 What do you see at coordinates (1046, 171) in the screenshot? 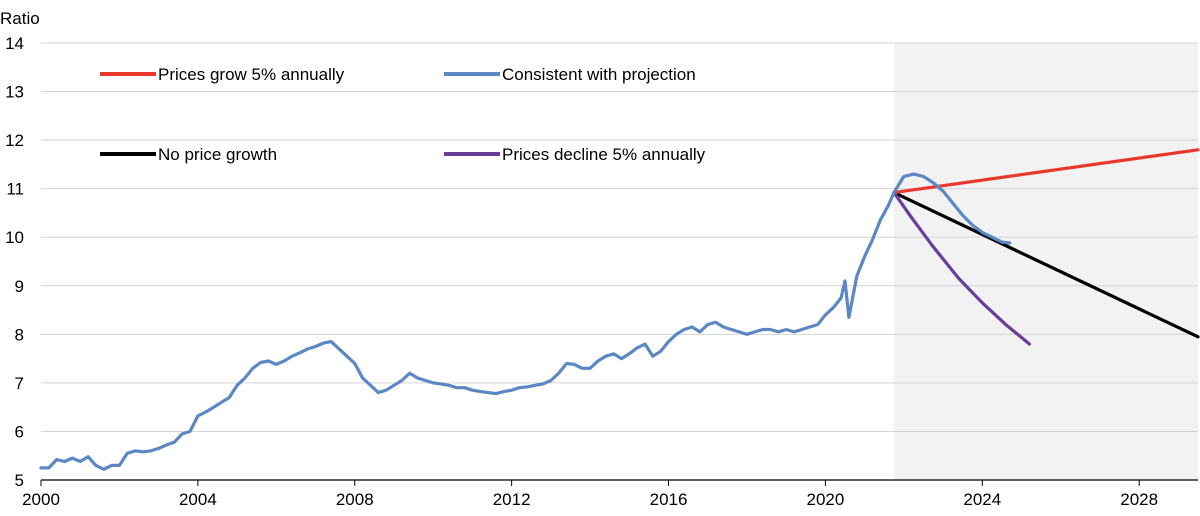
I see `series-line-prices-grow-5-annually` at bounding box center [1046, 171].